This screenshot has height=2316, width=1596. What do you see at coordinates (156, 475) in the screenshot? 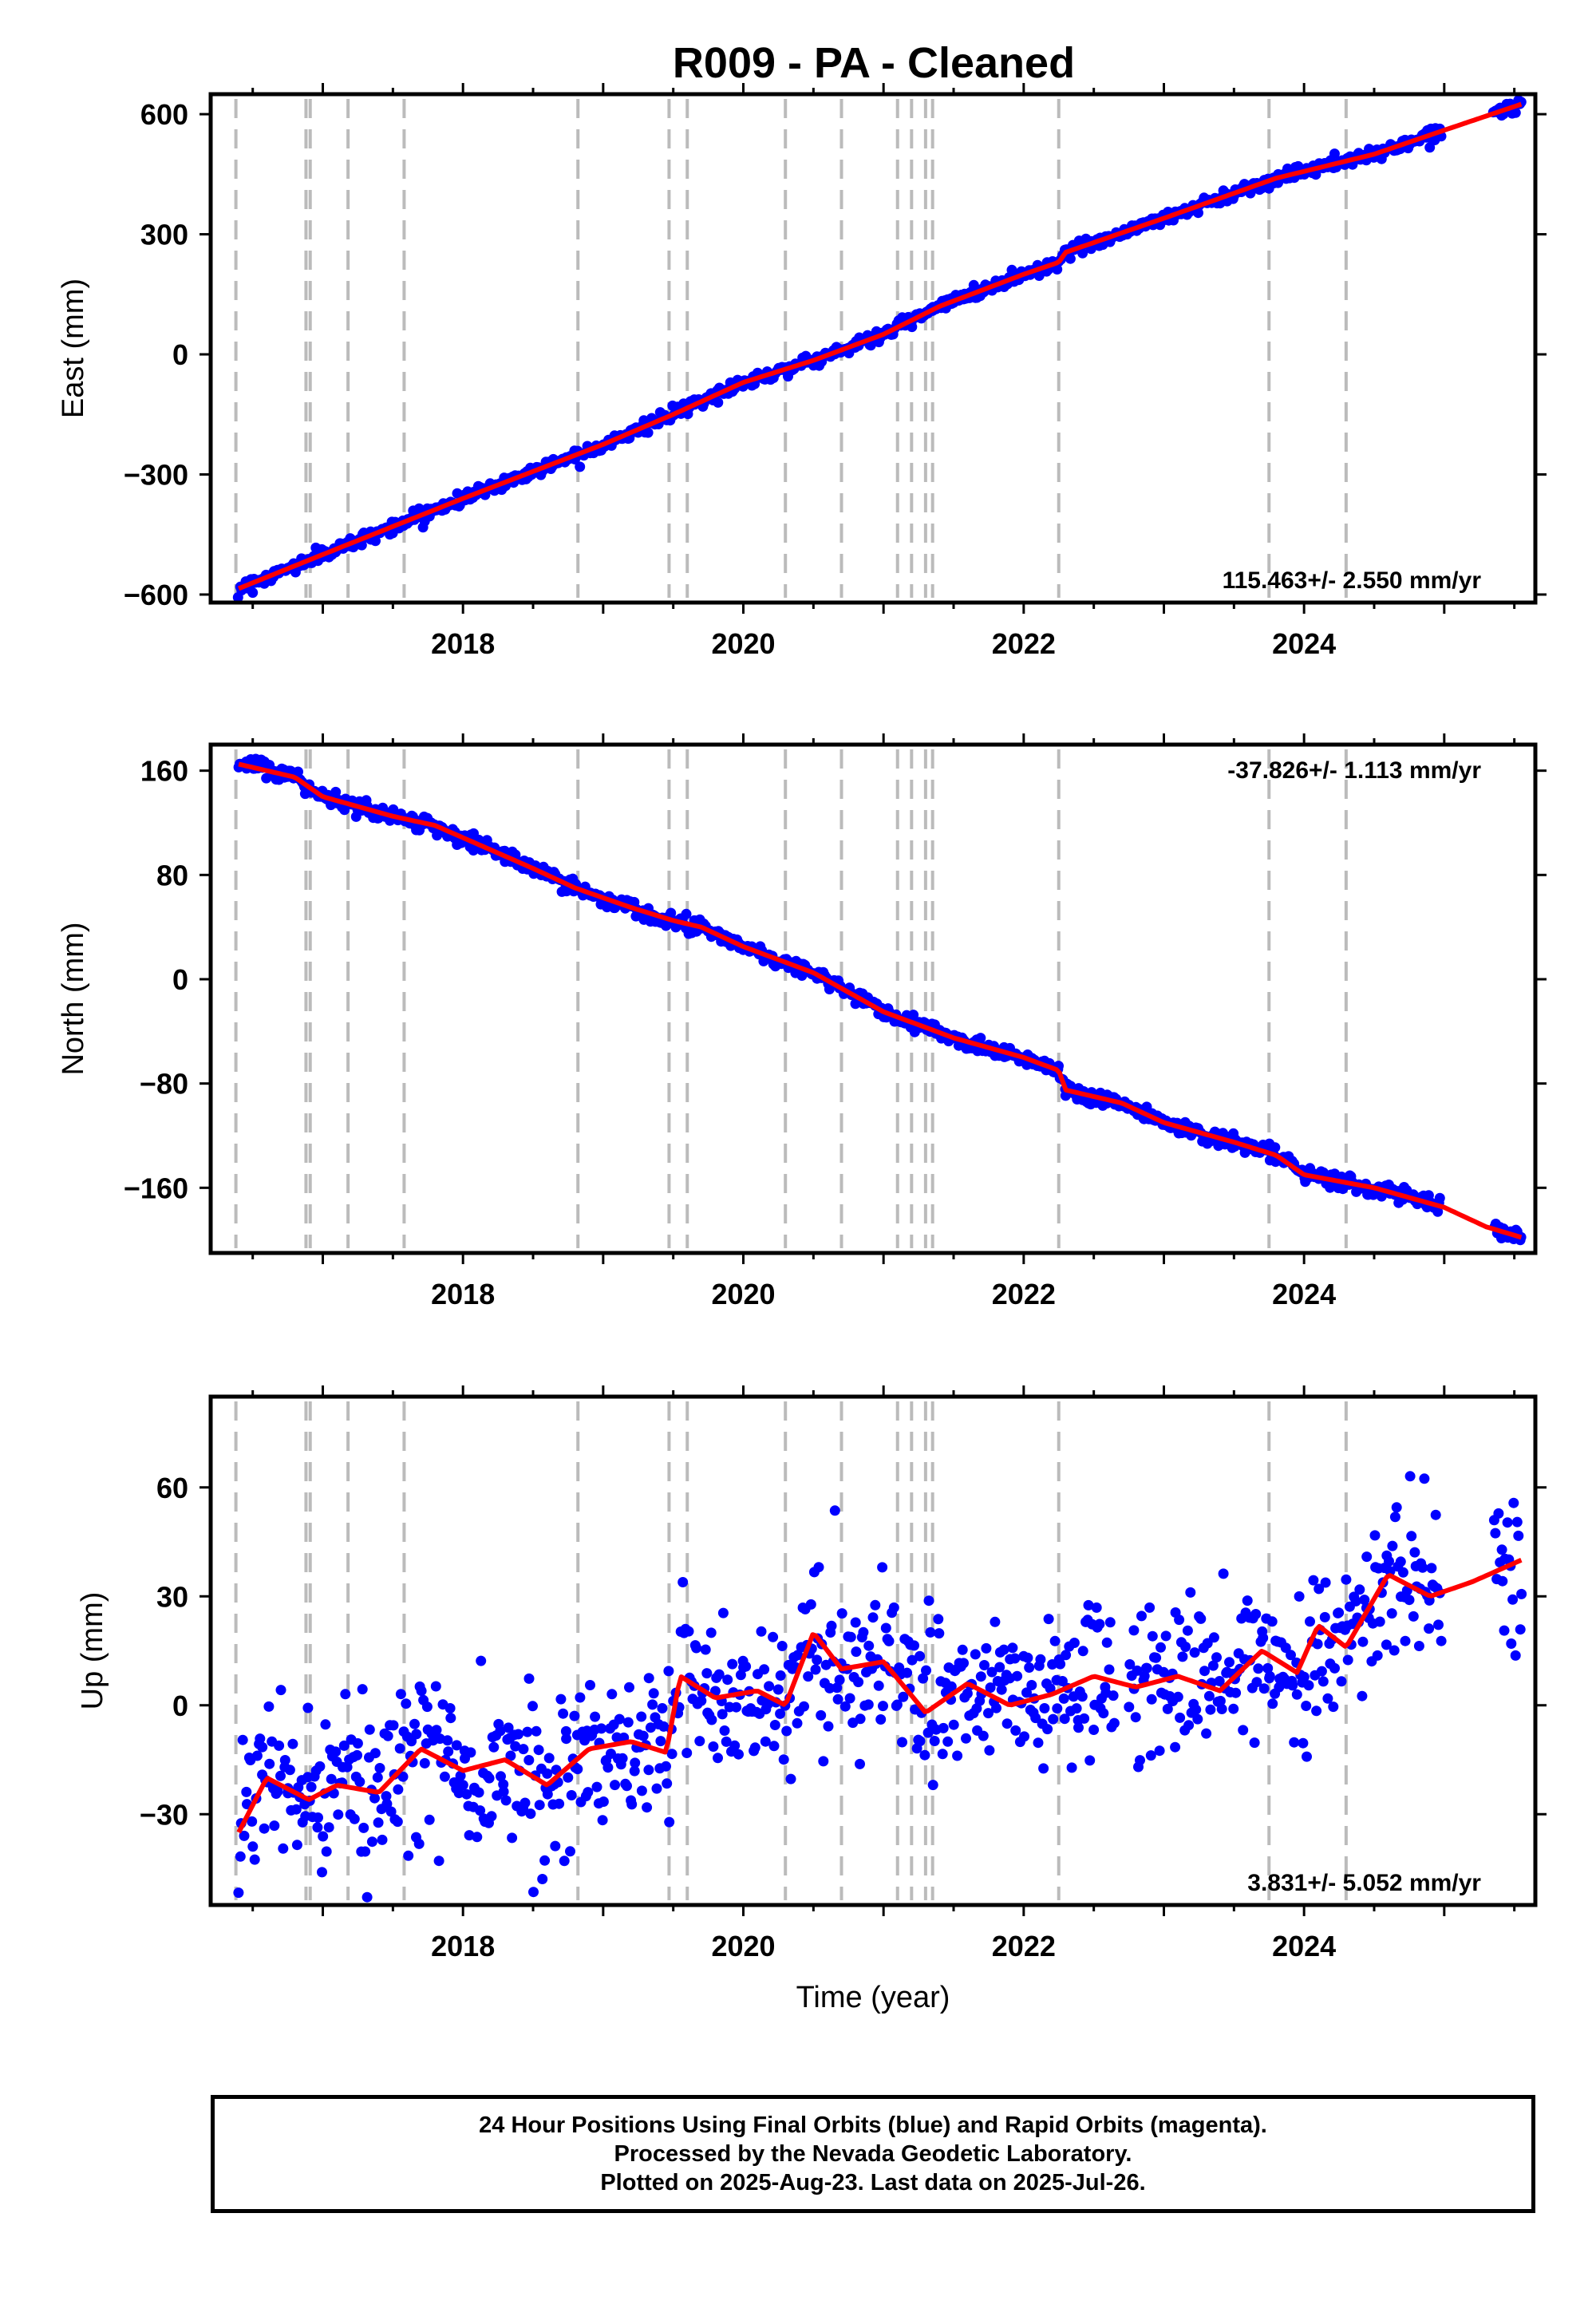
I see `y-tick-label: −300` at bounding box center [156, 475].